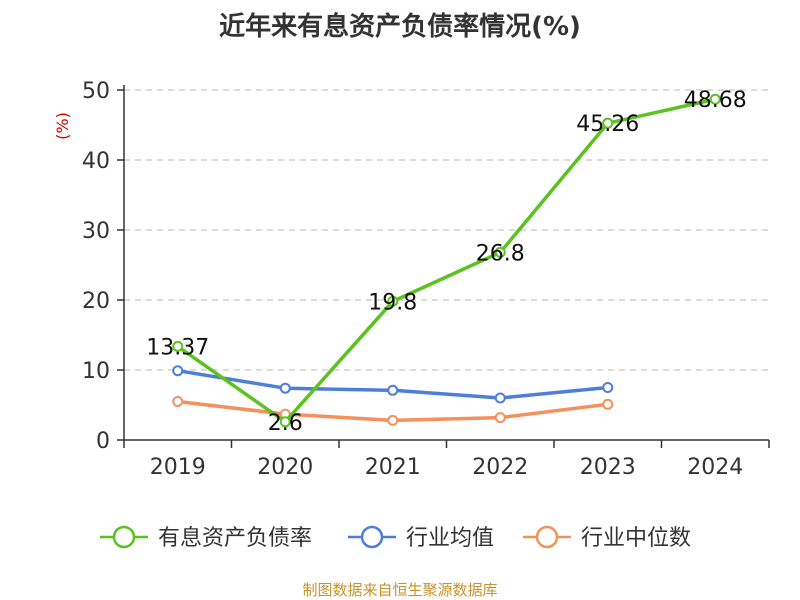 The width and height of the screenshot is (800, 600). What do you see at coordinates (500, 398) in the screenshot?
I see `data-point-s2-2022` at bounding box center [500, 398].